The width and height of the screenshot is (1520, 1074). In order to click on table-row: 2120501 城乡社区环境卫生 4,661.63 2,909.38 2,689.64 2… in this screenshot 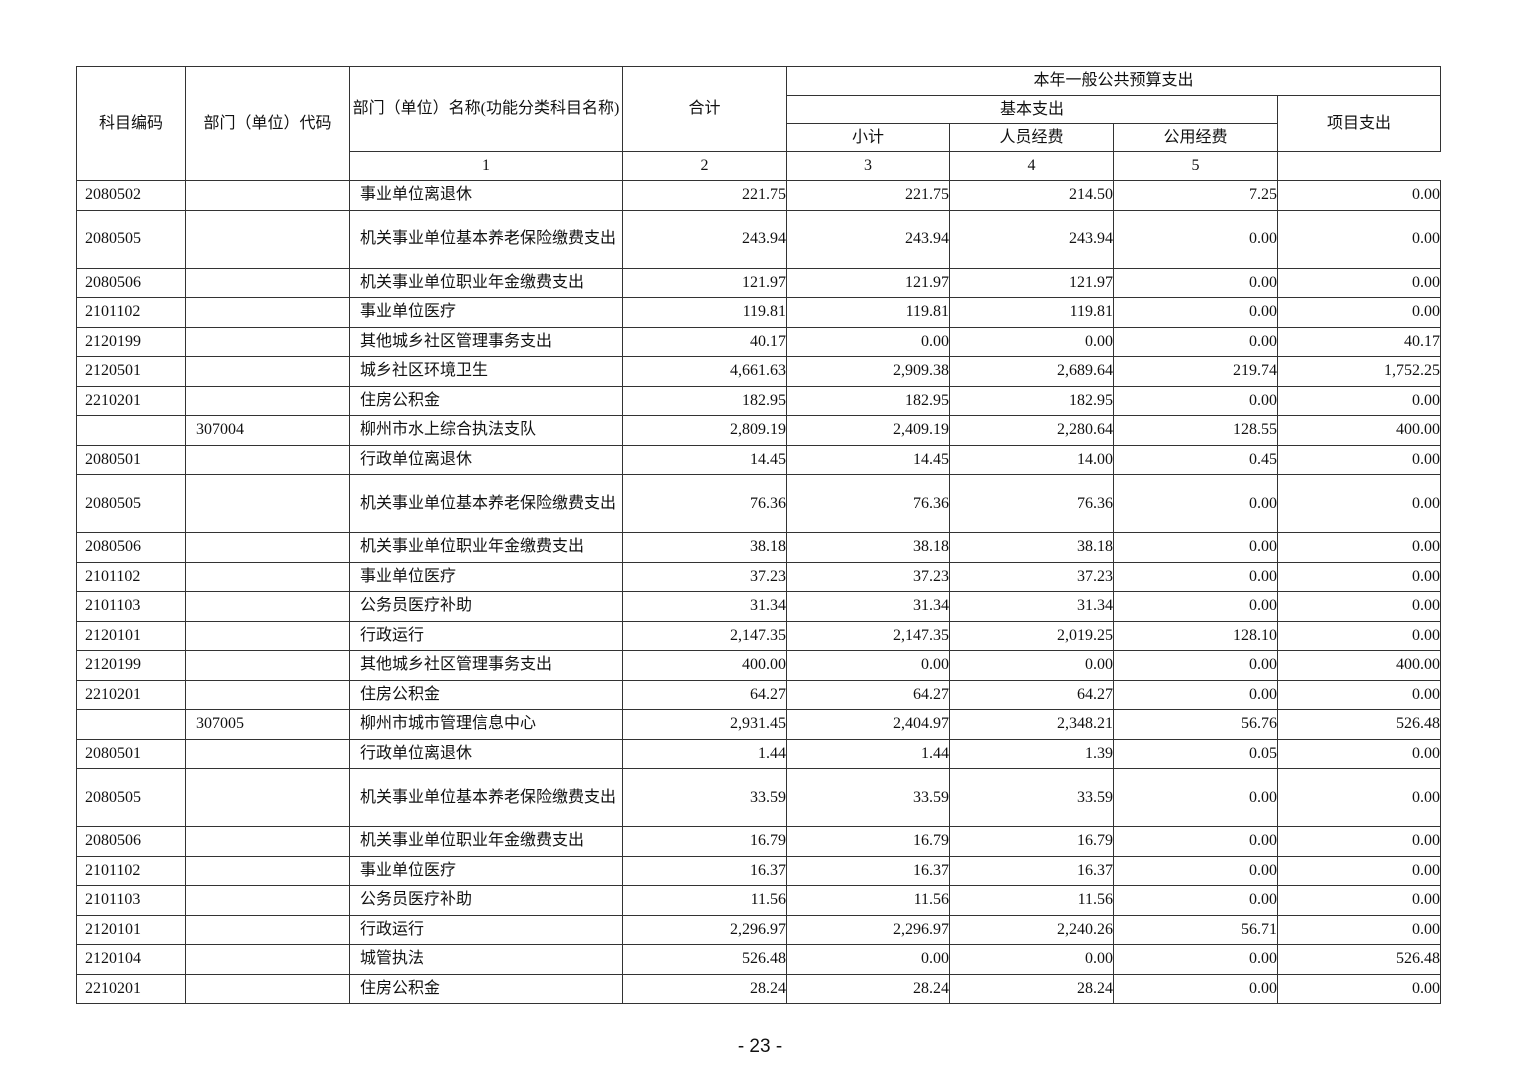, I will do `click(759, 371)`.